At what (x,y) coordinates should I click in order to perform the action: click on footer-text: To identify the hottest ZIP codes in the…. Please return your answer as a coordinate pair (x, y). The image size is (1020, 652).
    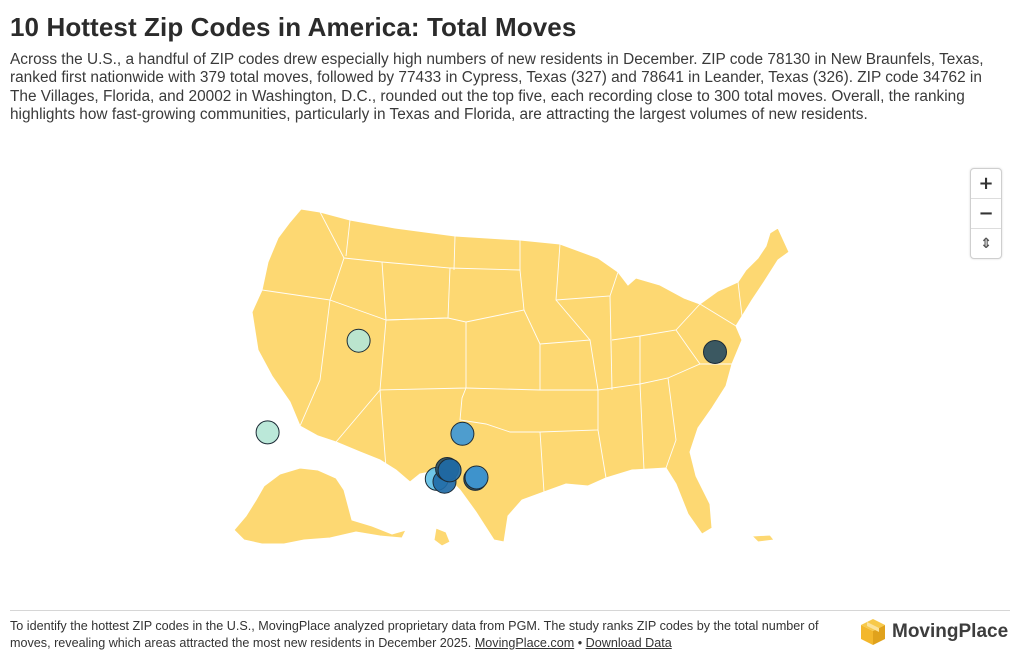
    Looking at the image, I should click on (414, 634).